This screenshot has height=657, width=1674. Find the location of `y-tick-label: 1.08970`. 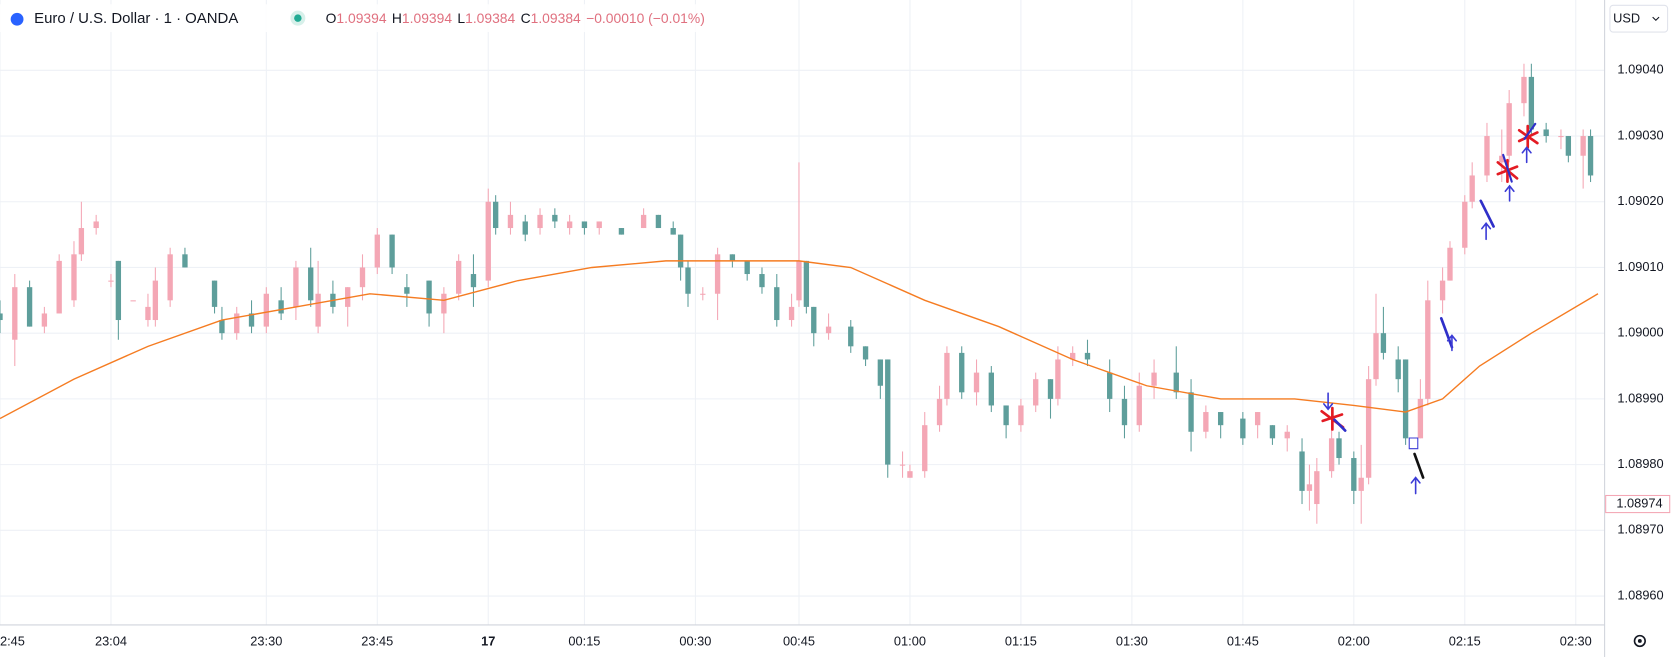

y-tick-label: 1.08970 is located at coordinates (1640, 529).